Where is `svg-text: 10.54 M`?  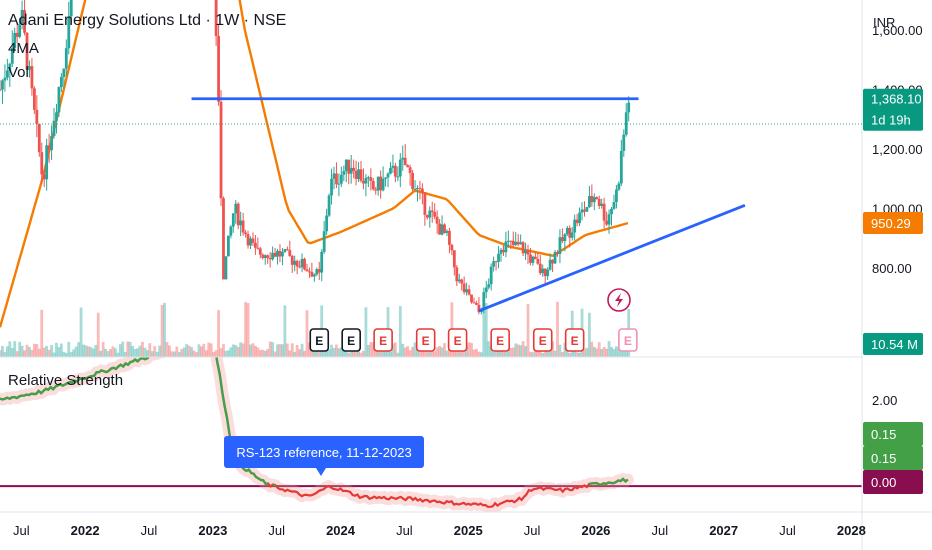 svg-text: 10.54 M is located at coordinates (894, 344).